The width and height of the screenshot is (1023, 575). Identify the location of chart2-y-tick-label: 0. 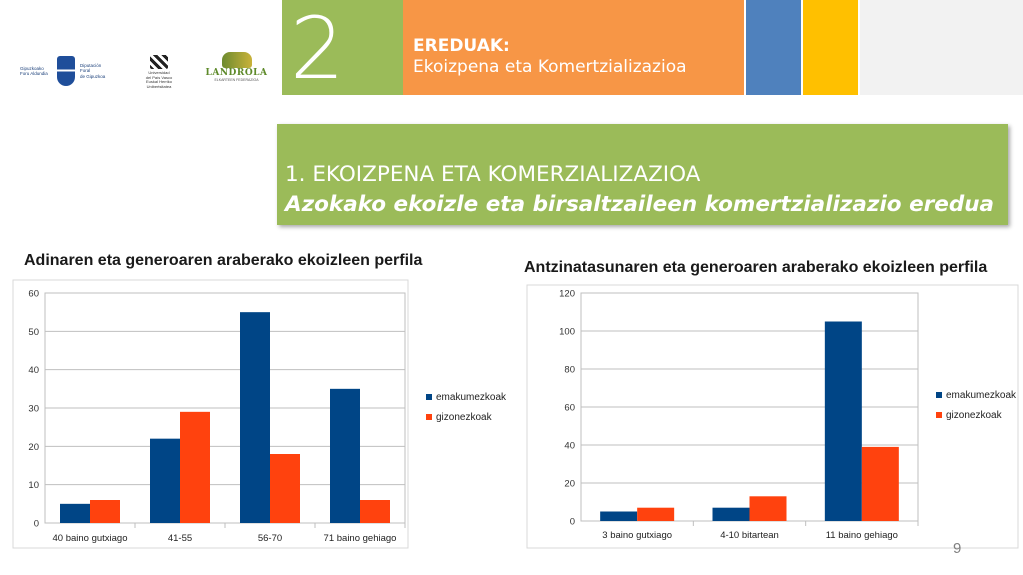
(572, 522).